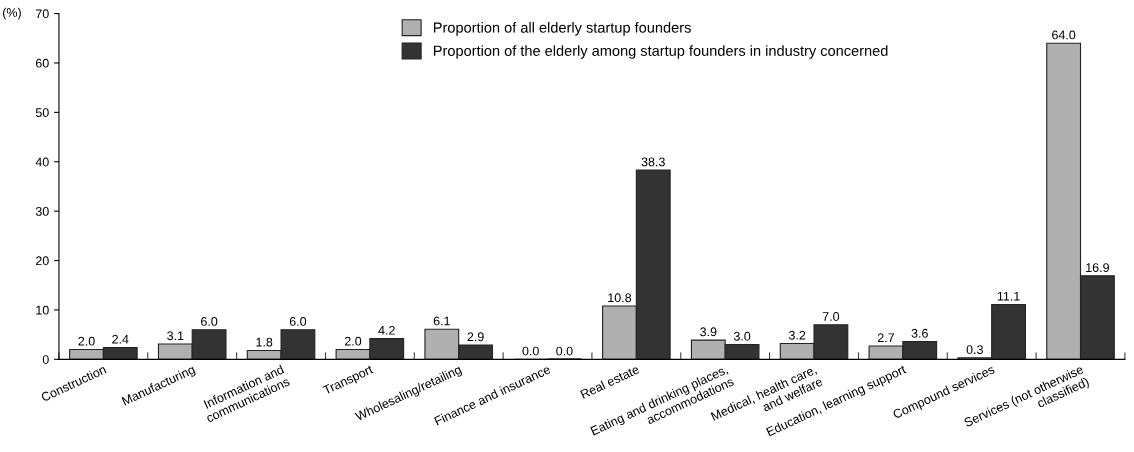 The height and width of the screenshot is (452, 1134). Describe the element at coordinates (797, 335) in the screenshot. I see `data-label: 3.2` at that location.